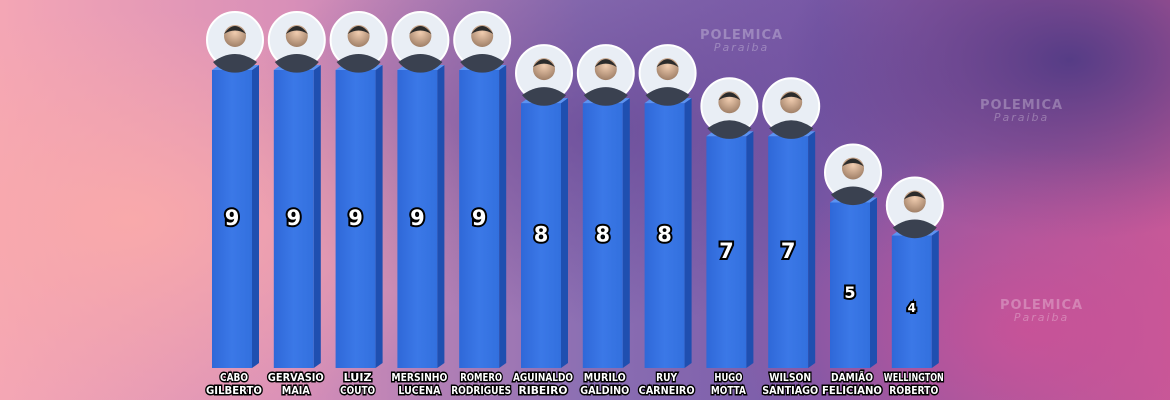 The image size is (1170, 400). I want to click on category-label: LUCENA, so click(419, 390).